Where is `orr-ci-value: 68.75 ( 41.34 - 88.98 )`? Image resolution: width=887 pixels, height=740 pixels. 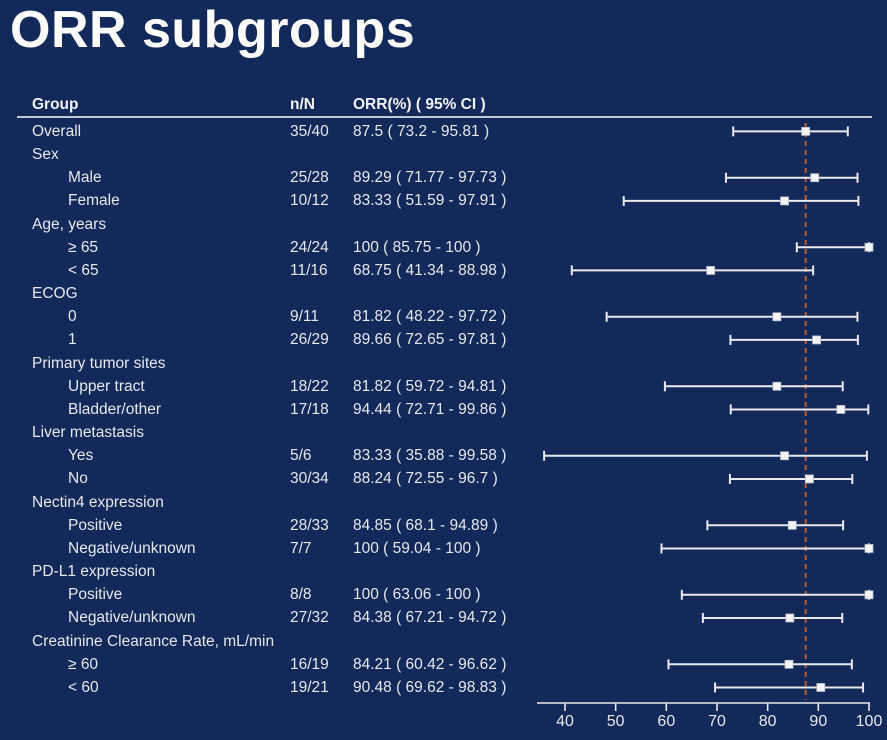
orr-ci-value: 68.75 ( 41.34 - 88.98 ) is located at coordinates (430, 270).